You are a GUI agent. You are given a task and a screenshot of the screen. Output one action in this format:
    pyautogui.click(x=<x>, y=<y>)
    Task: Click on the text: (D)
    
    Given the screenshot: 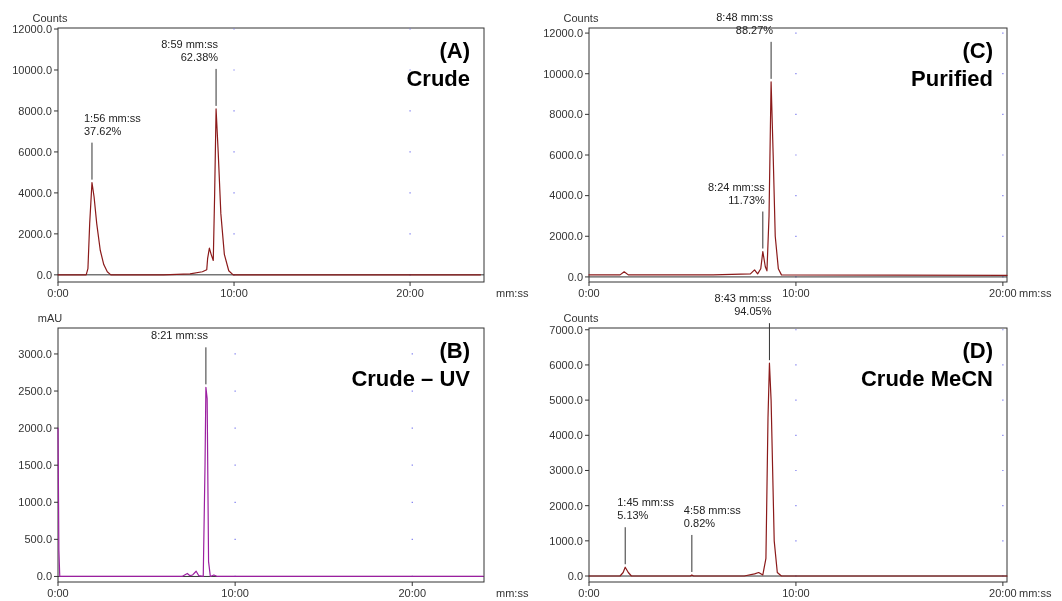 What is the action you would take?
    pyautogui.click(x=977, y=350)
    